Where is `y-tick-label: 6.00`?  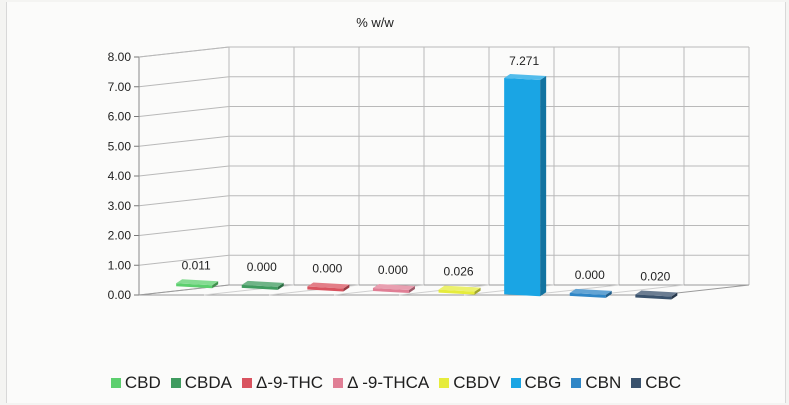
y-tick-label: 6.00 is located at coordinates (120, 117).